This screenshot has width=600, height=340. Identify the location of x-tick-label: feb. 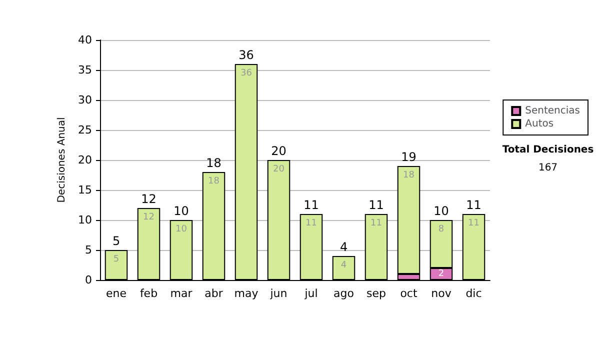
(149, 293).